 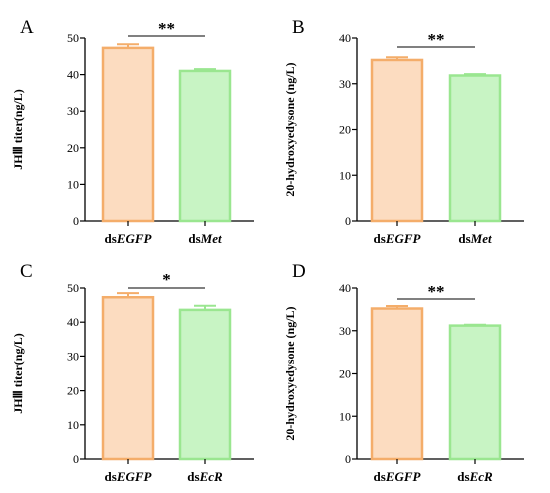 What do you see at coordinates (26, 271) in the screenshot?
I see `panel-letter: C` at bounding box center [26, 271].